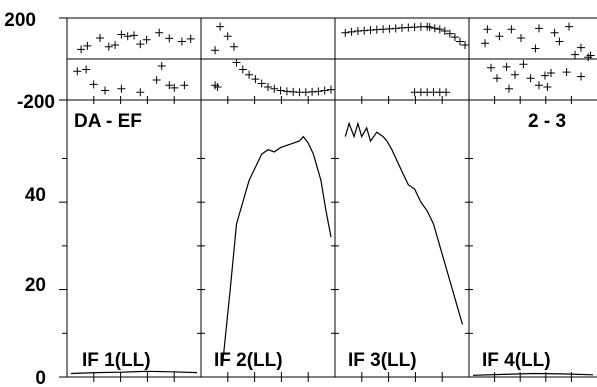  I want to click on panel-label-3: IF 3(LL), so click(382, 360).